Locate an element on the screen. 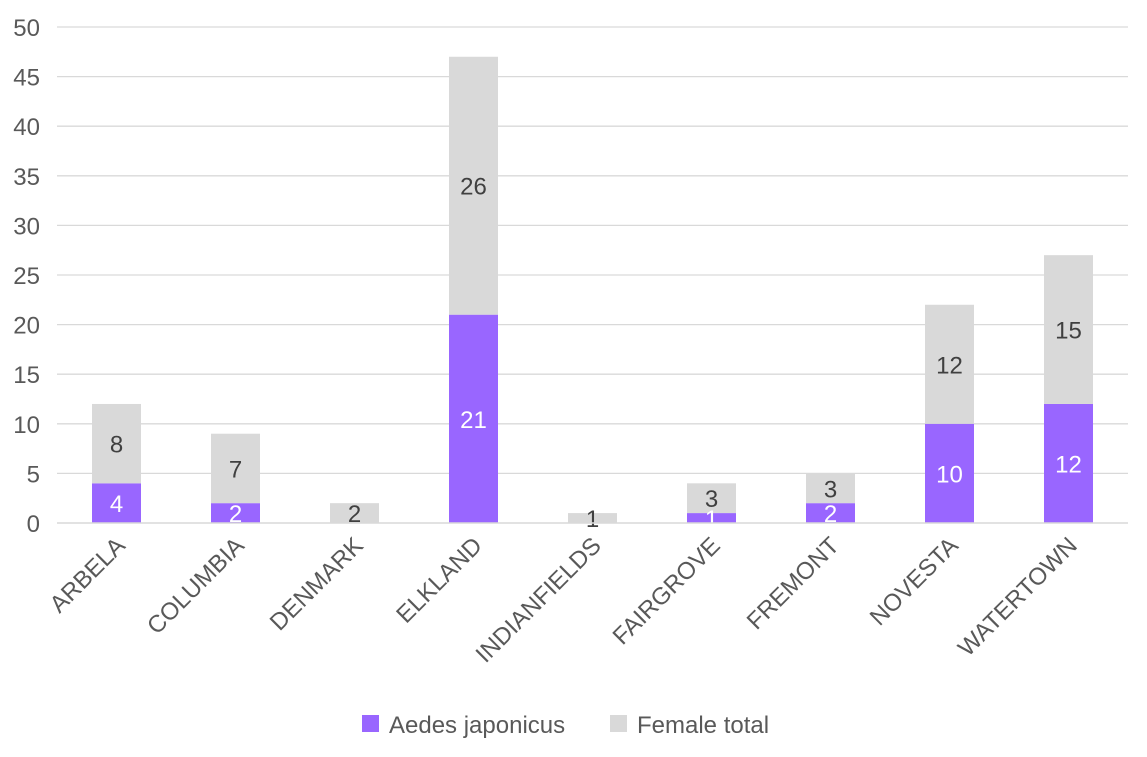  x-category-label: DENMARK is located at coordinates (317, 584).